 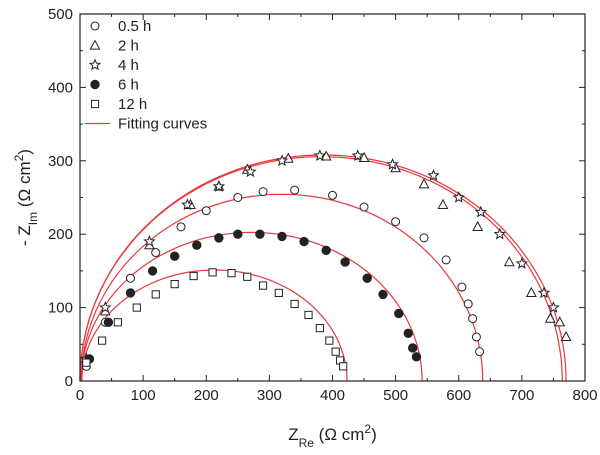 I want to click on y-tick-label: 500, so click(x=60, y=14).